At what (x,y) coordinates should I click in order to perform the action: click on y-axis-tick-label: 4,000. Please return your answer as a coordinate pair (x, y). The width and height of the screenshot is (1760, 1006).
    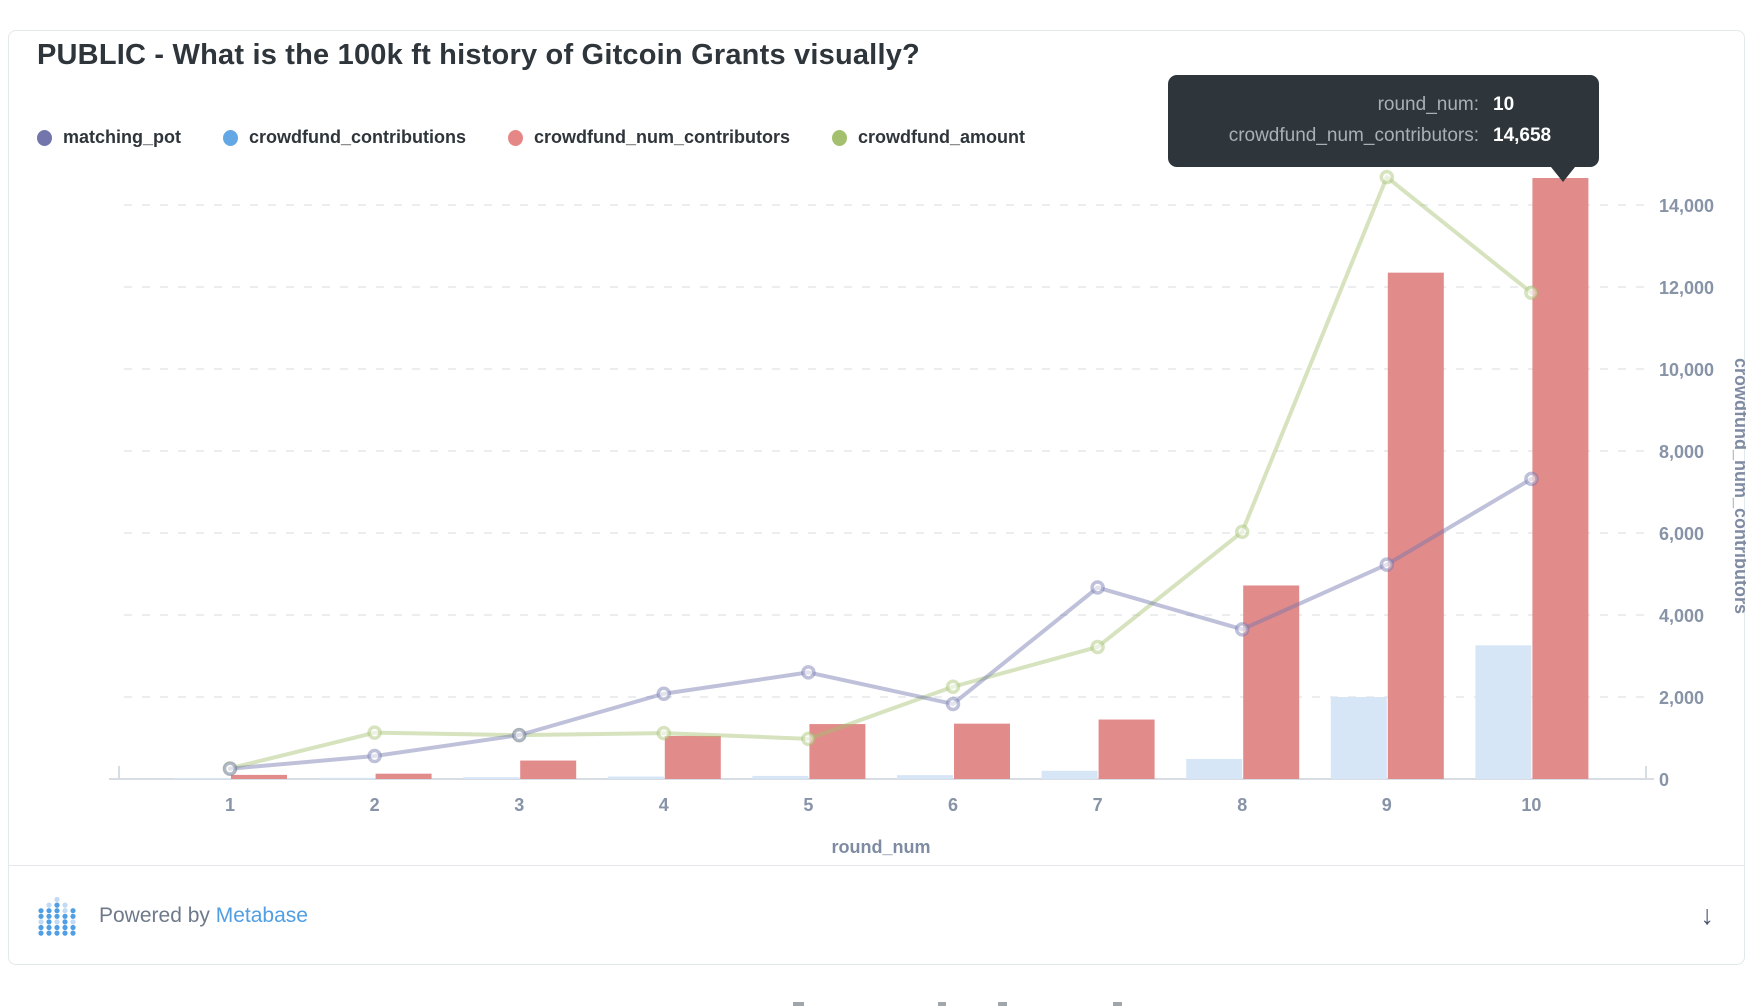
    Looking at the image, I should click on (1681, 616).